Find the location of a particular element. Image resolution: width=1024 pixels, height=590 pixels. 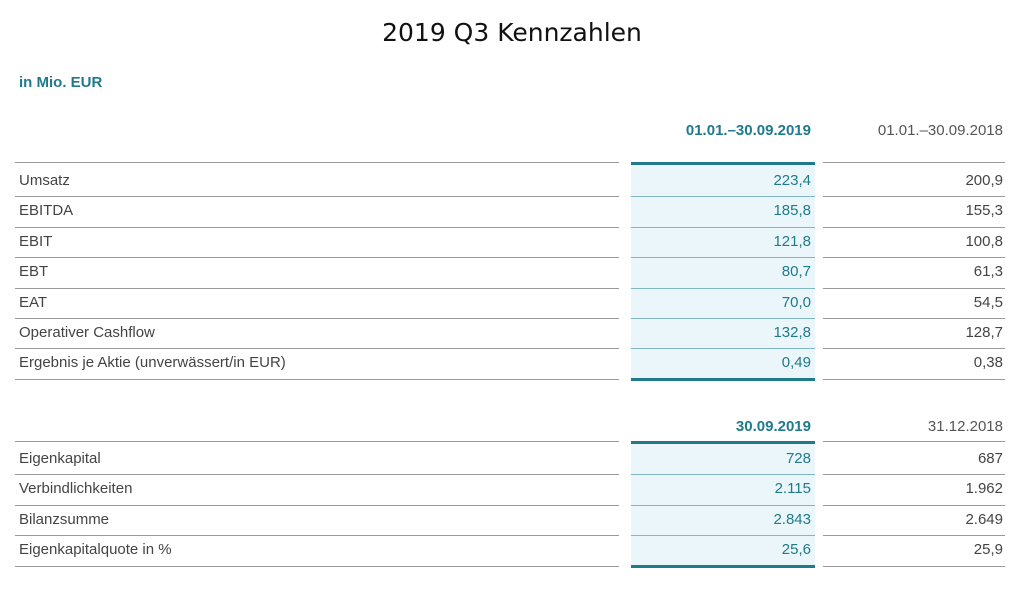

row-value-current: 728 is located at coordinates (798, 458).